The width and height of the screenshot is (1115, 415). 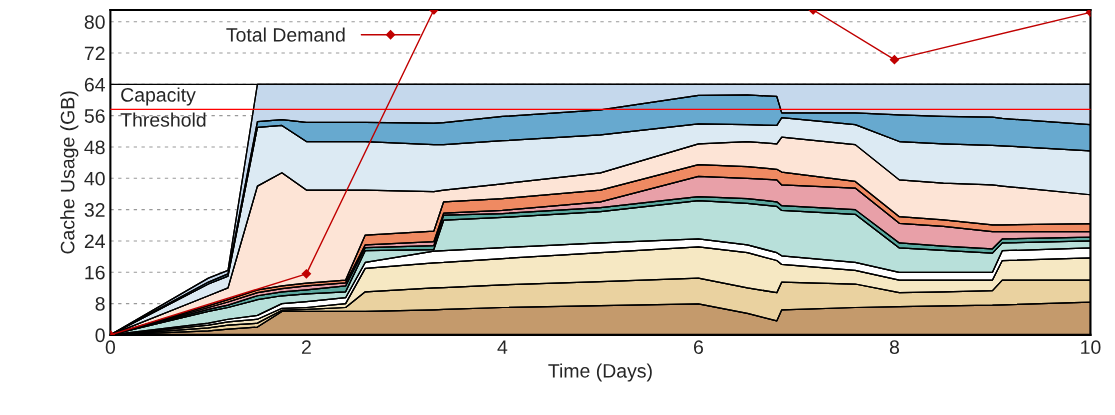 What do you see at coordinates (894, 347) in the screenshot?
I see `x-tick-label: 8` at bounding box center [894, 347].